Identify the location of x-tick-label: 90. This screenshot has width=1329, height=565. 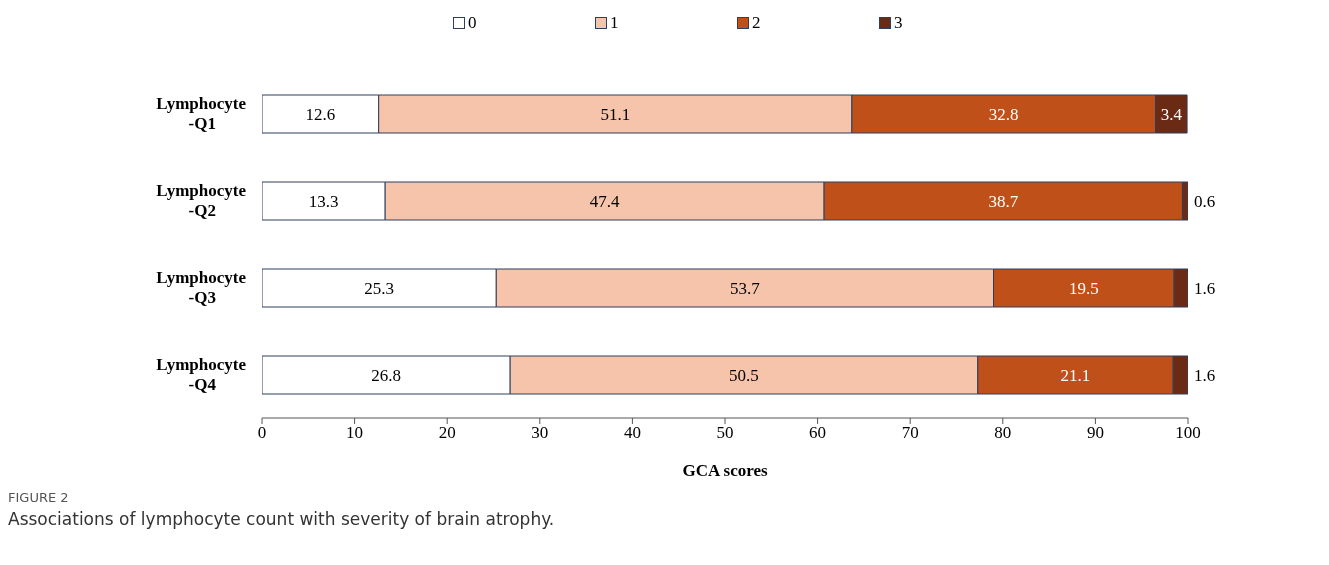
(1095, 433).